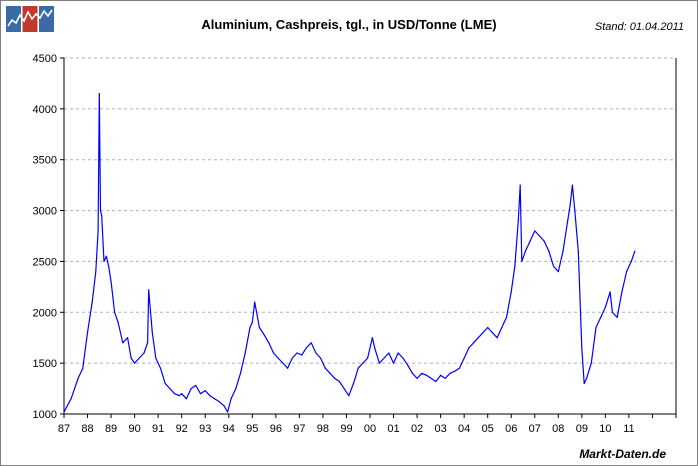 The width and height of the screenshot is (698, 466). What do you see at coordinates (393, 429) in the screenshot?
I see `x-tick-label: 01` at bounding box center [393, 429].